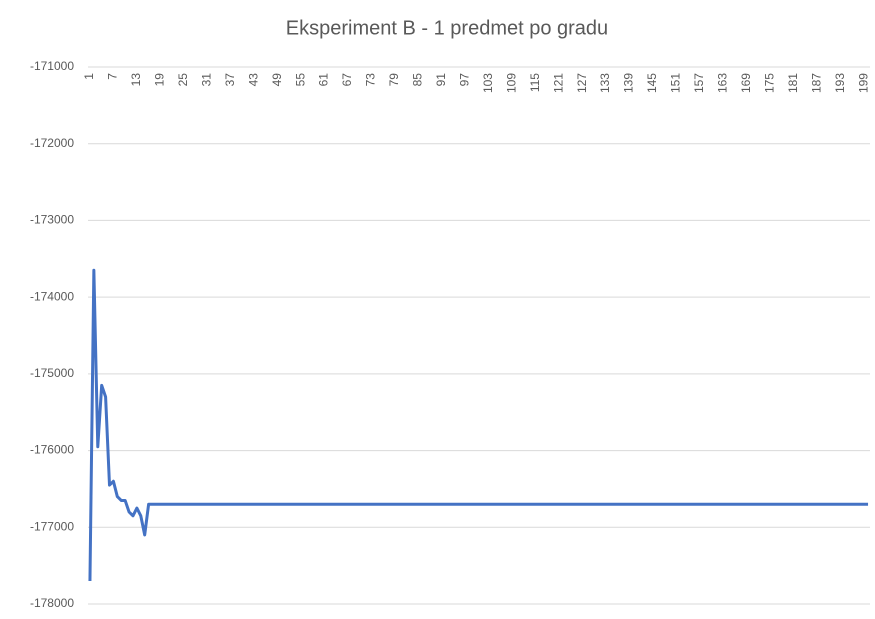 The image size is (875, 619). Describe the element at coordinates (52, 603) in the screenshot. I see `y-tick-label: -178000` at that location.